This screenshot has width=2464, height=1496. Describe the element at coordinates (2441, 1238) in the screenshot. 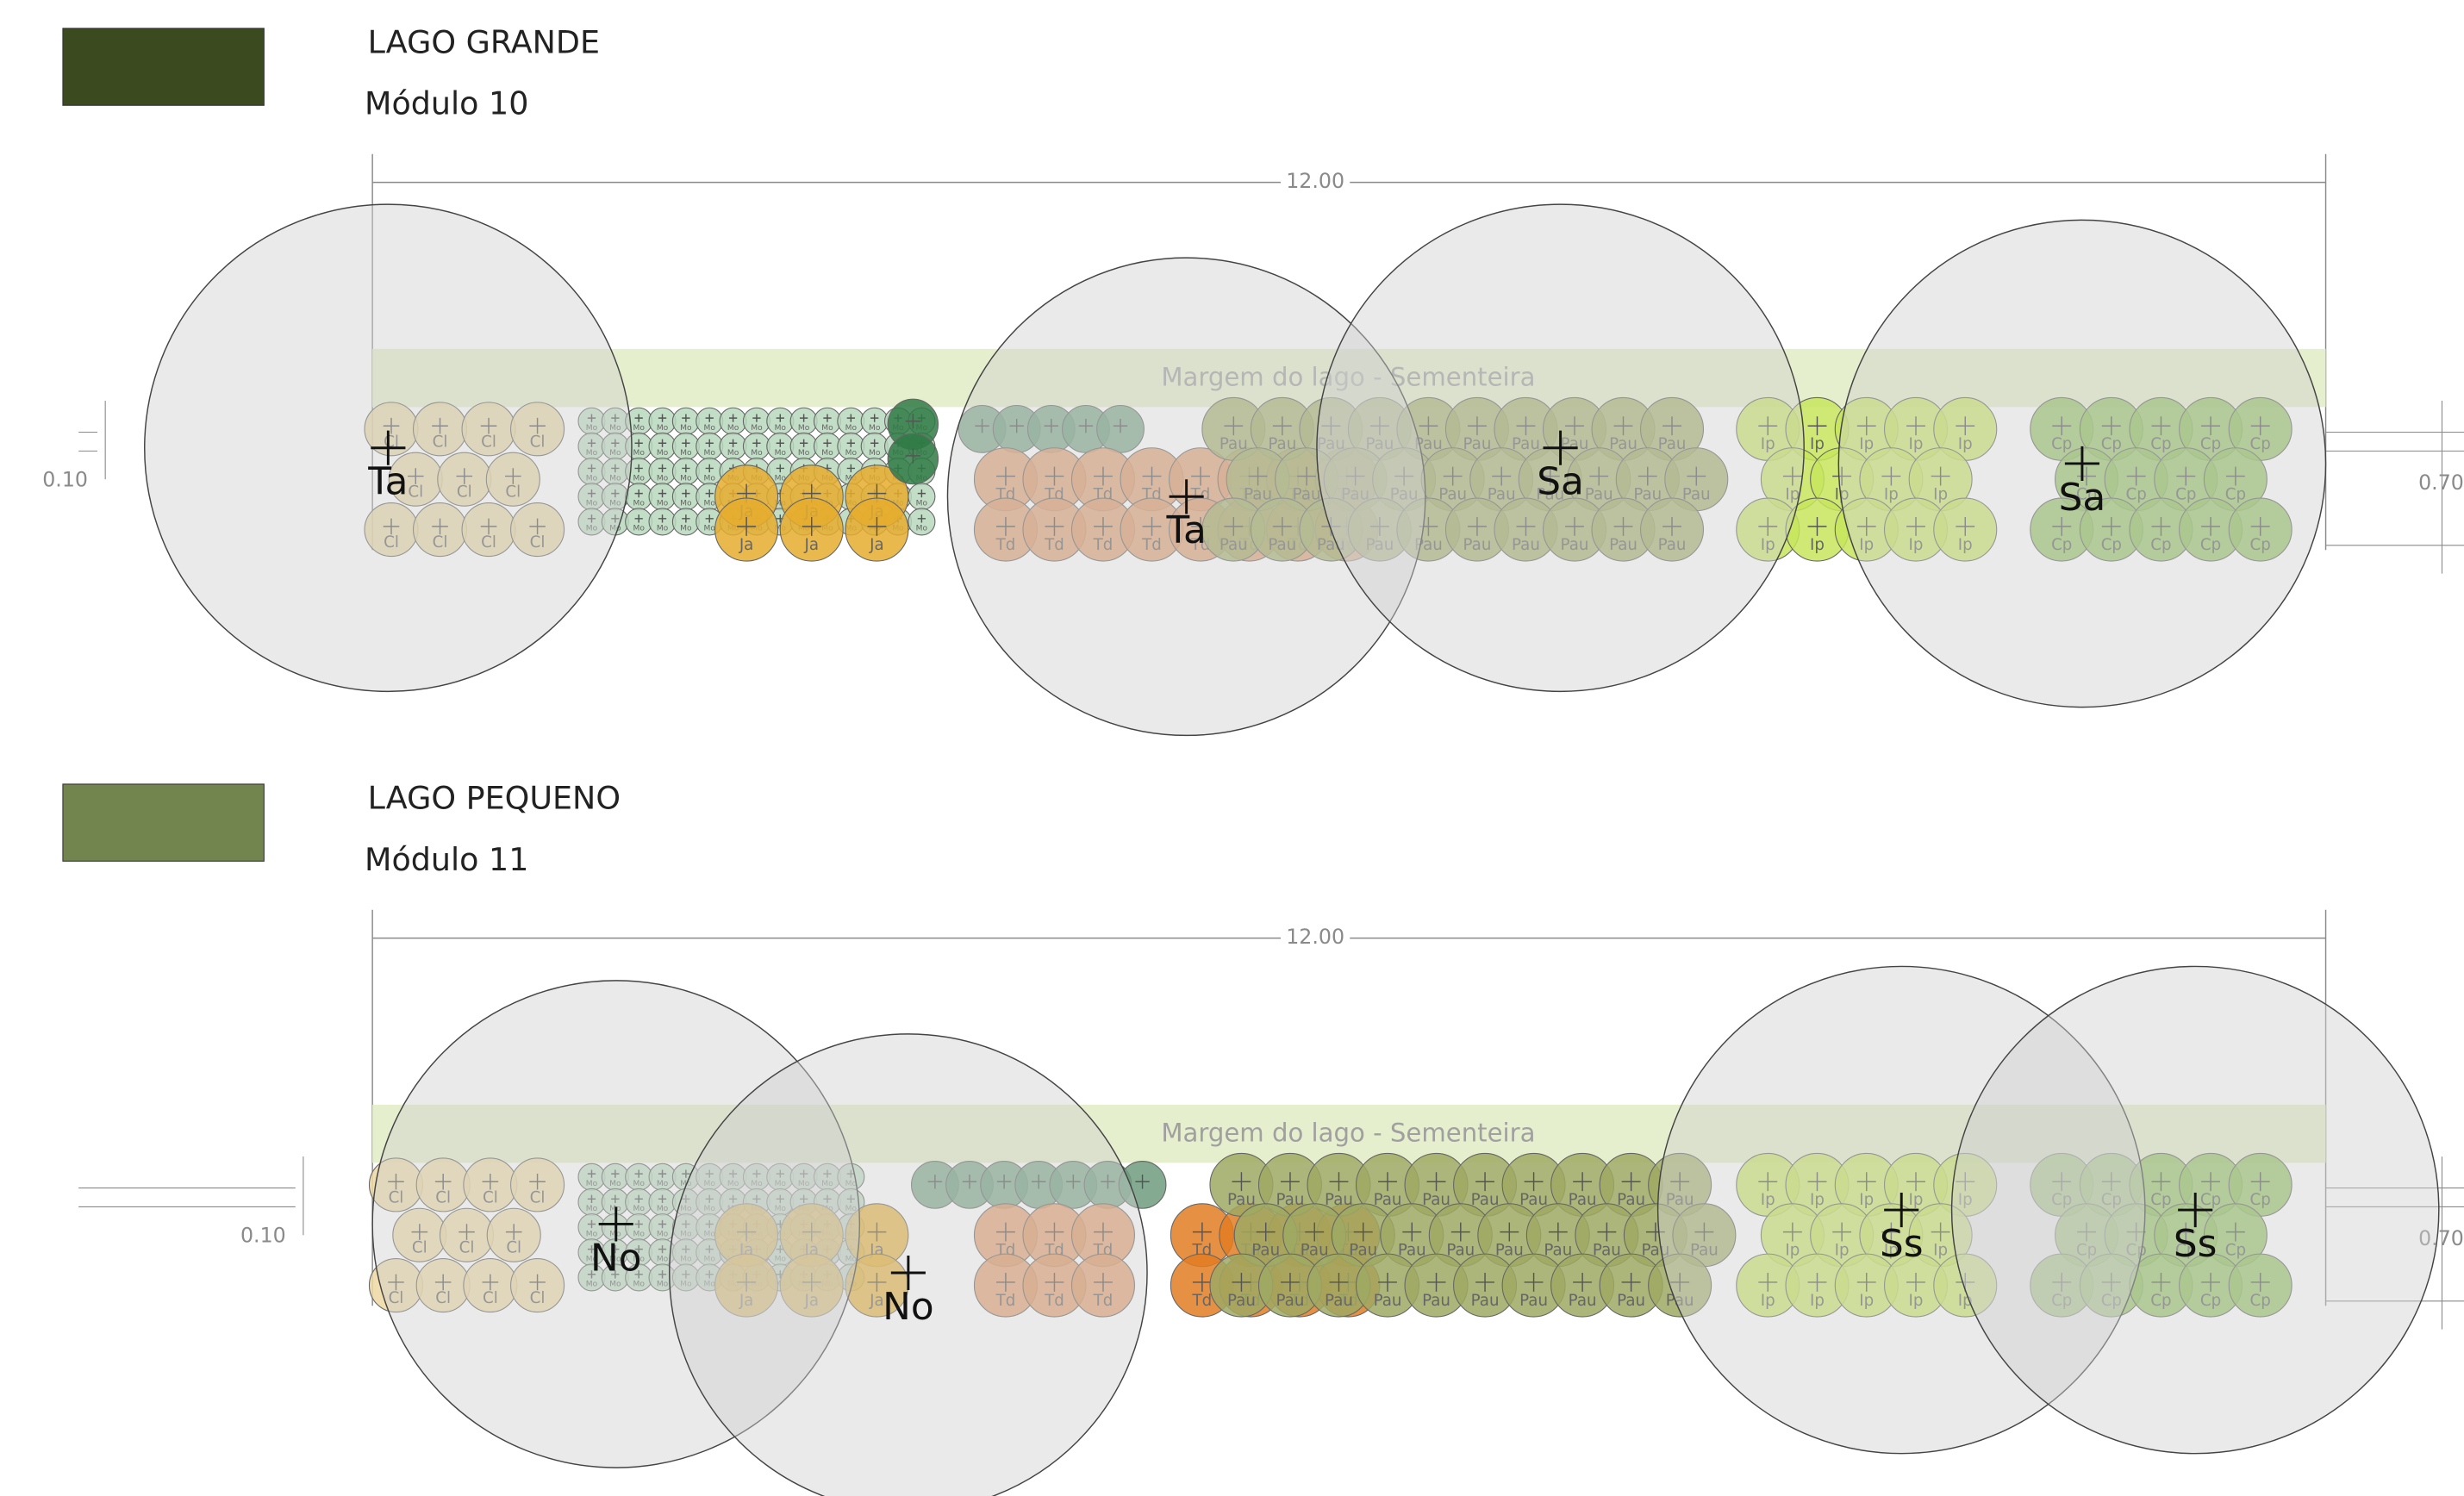

I see `right-dim: 0.70` at that location.